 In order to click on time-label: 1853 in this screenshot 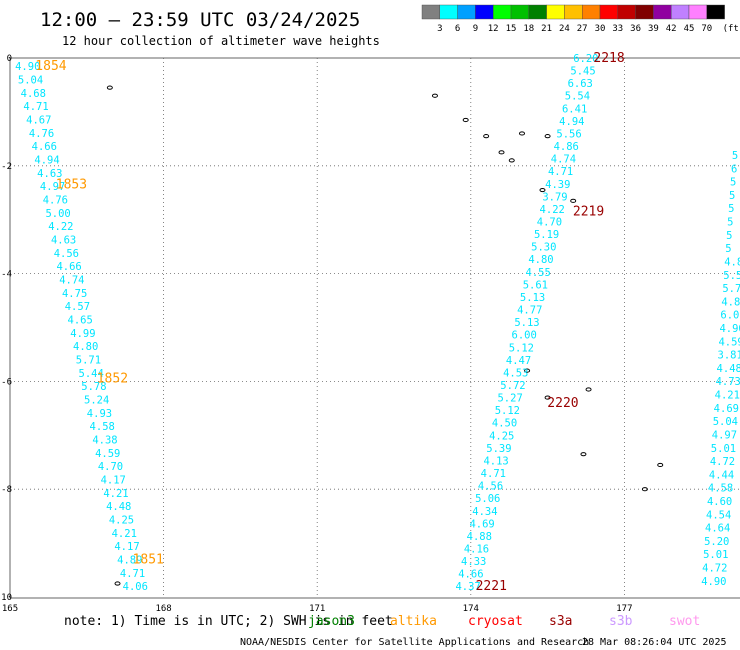, I will do `click(71, 185)`.